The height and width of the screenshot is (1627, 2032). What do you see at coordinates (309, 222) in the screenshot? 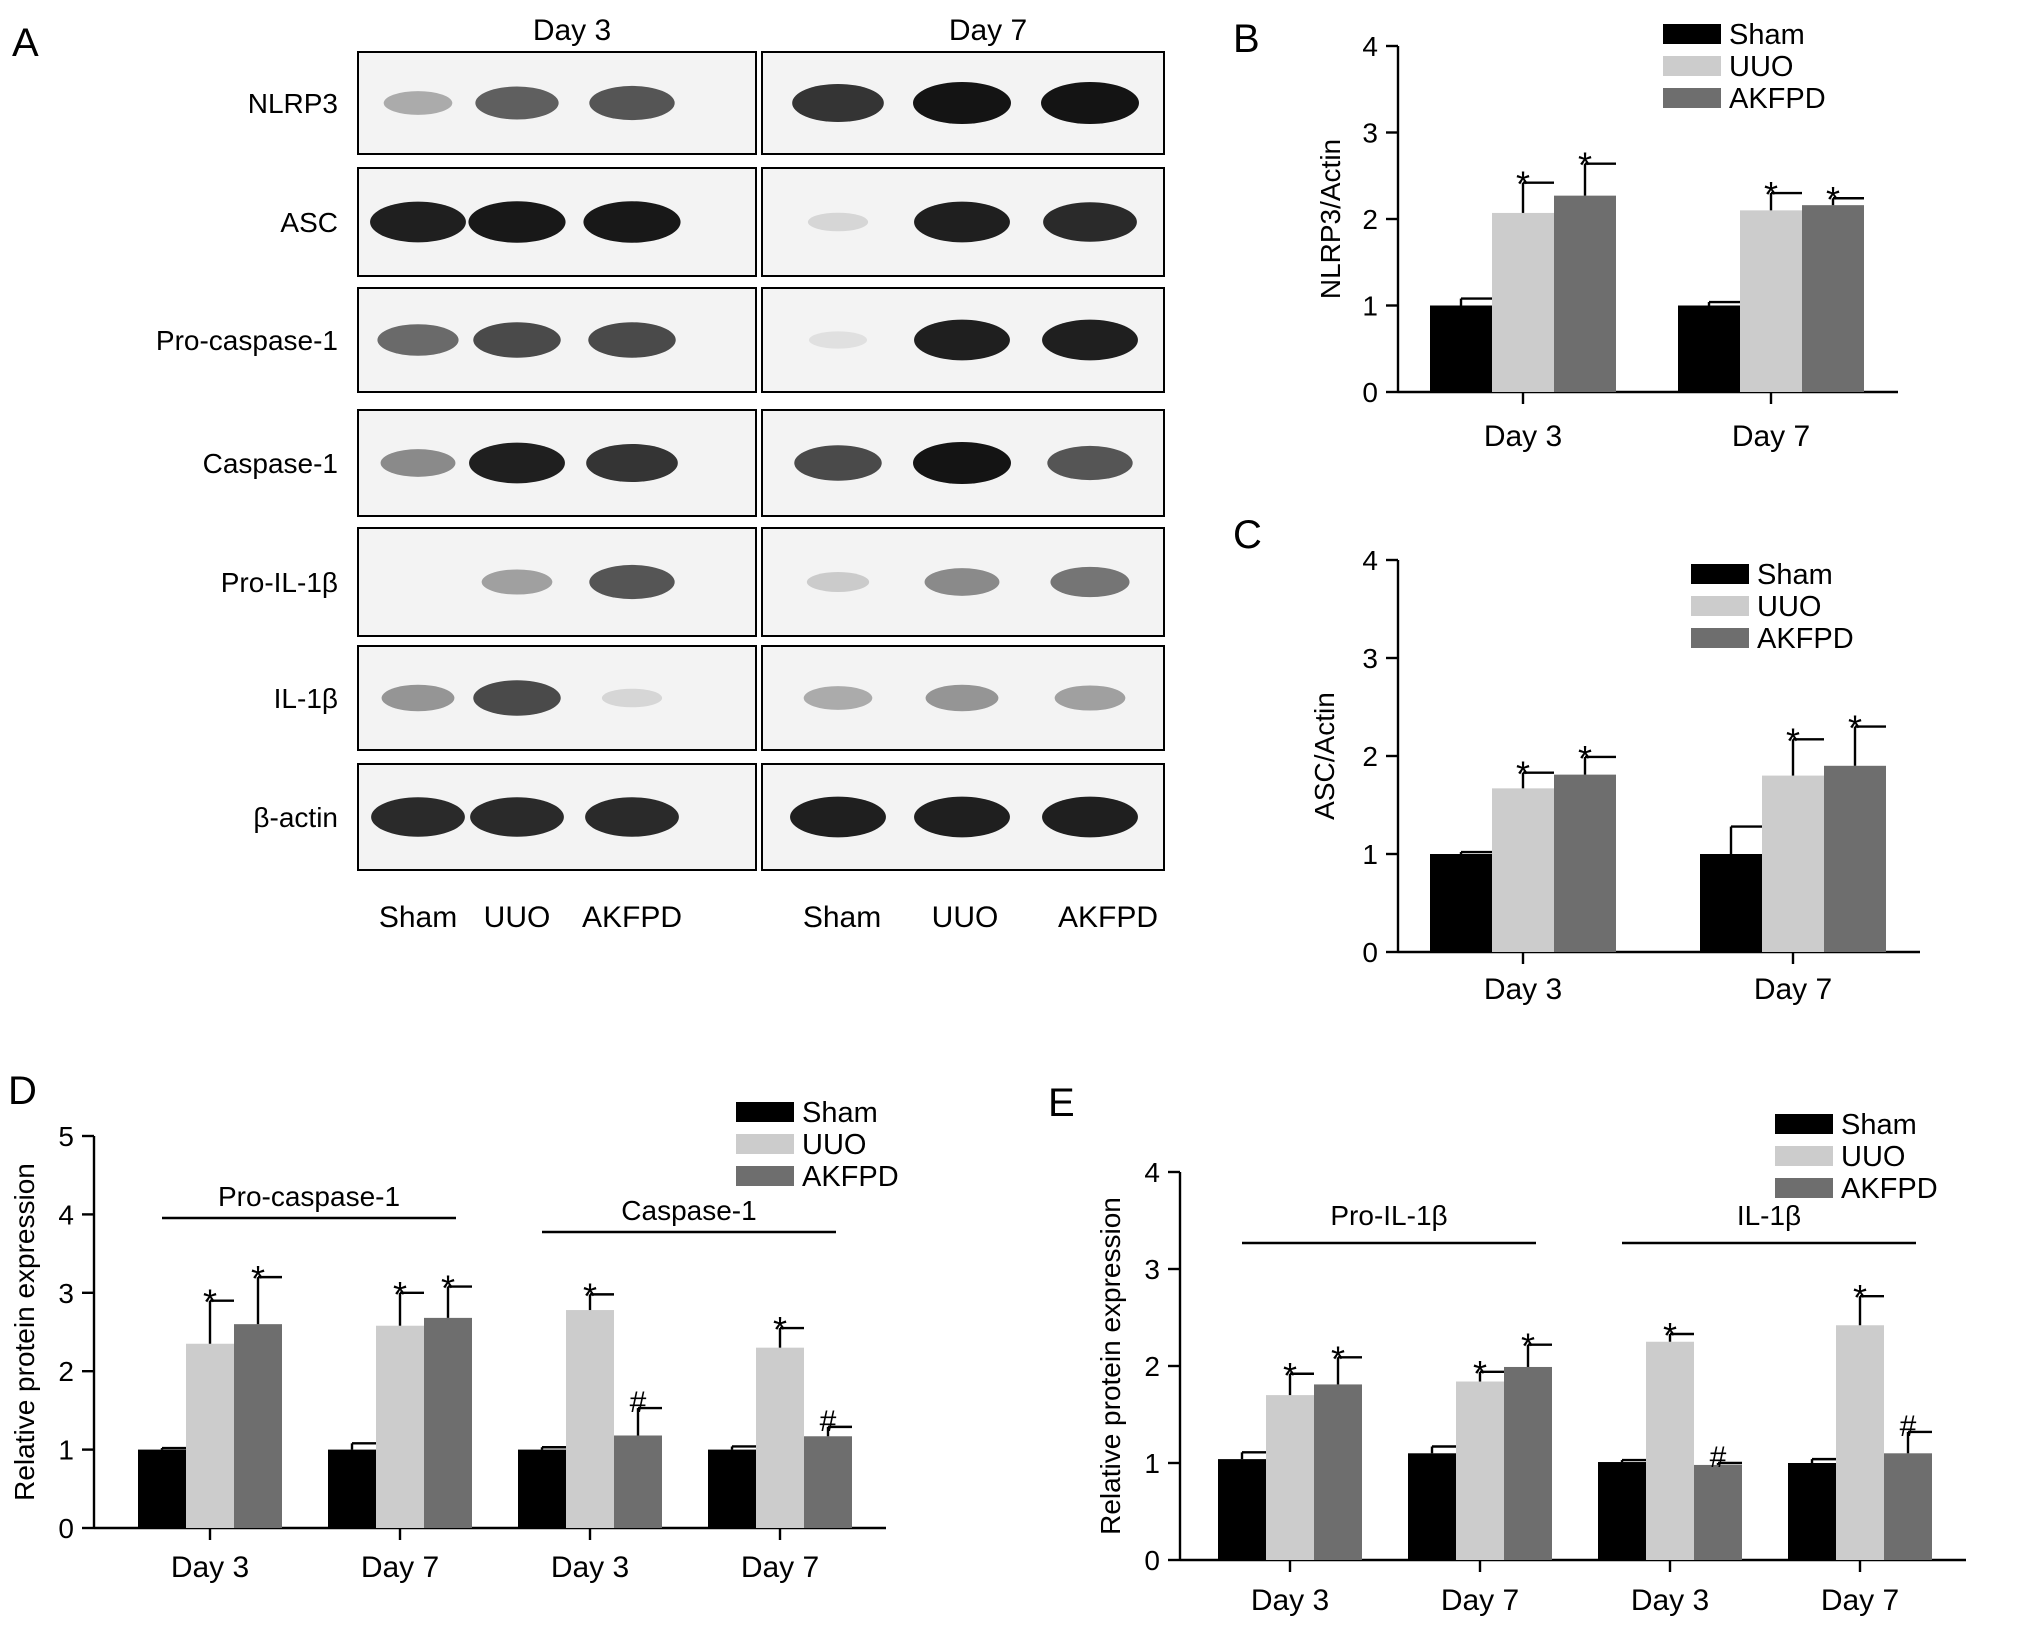
I see `blot-row-label: ASC` at bounding box center [309, 222].